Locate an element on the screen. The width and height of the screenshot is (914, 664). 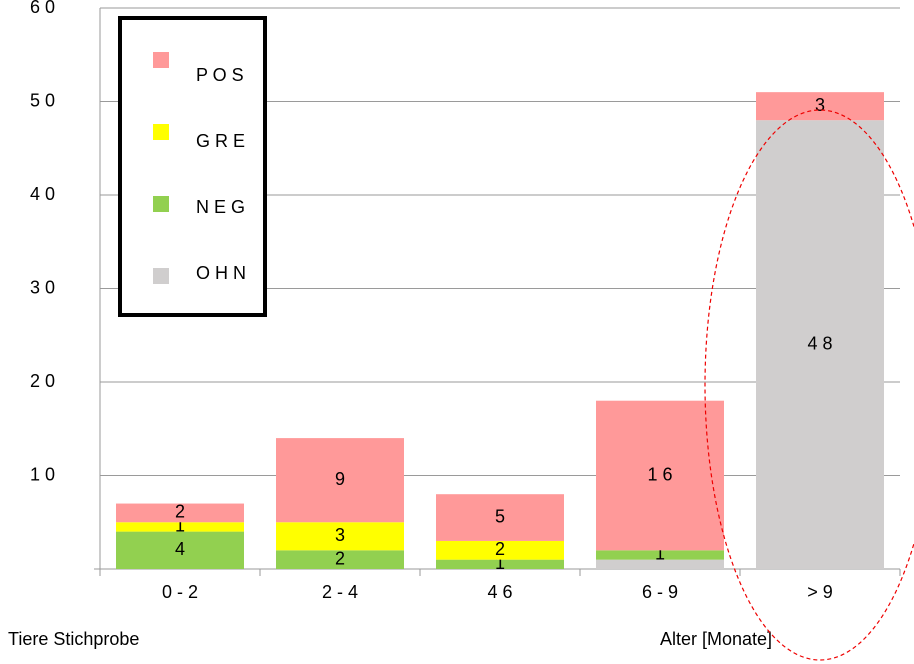
value-label: 4 is located at coordinates (180, 549).